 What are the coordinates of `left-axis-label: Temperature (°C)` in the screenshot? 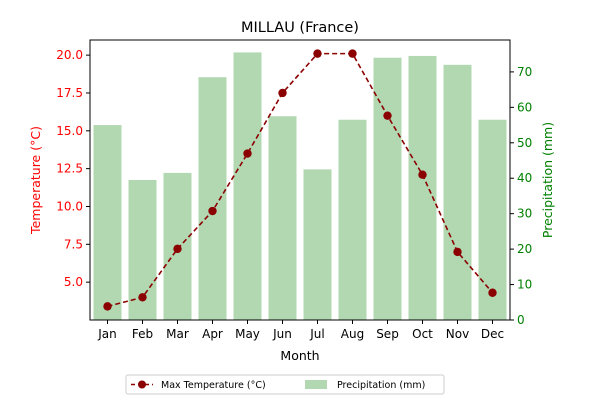 It's located at (35, 180).